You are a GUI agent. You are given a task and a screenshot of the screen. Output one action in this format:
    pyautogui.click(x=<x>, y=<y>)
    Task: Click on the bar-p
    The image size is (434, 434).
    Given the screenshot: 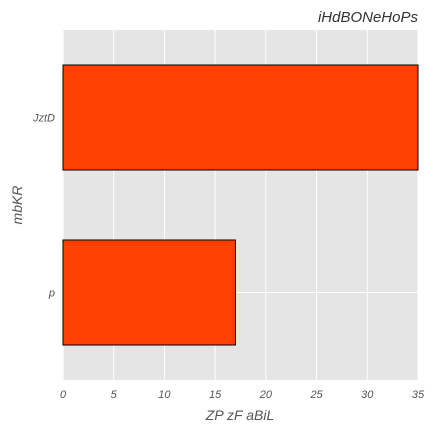 What is the action you would take?
    pyautogui.click(x=149, y=292)
    